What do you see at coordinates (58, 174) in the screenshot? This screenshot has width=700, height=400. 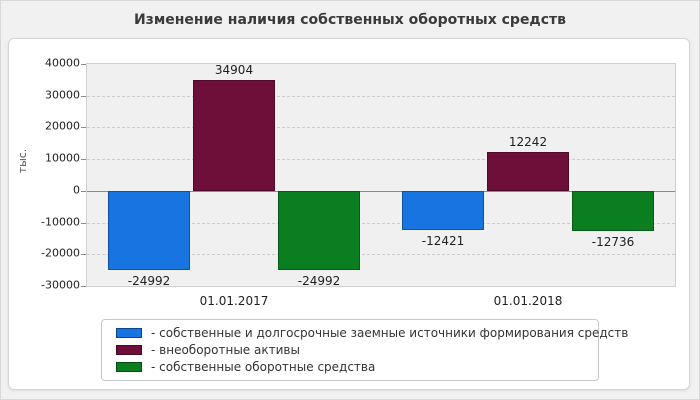 I see `y-axis-labels: 40000 30000 20000 10000 0 -10000 -20000 -30000` at bounding box center [58, 174].